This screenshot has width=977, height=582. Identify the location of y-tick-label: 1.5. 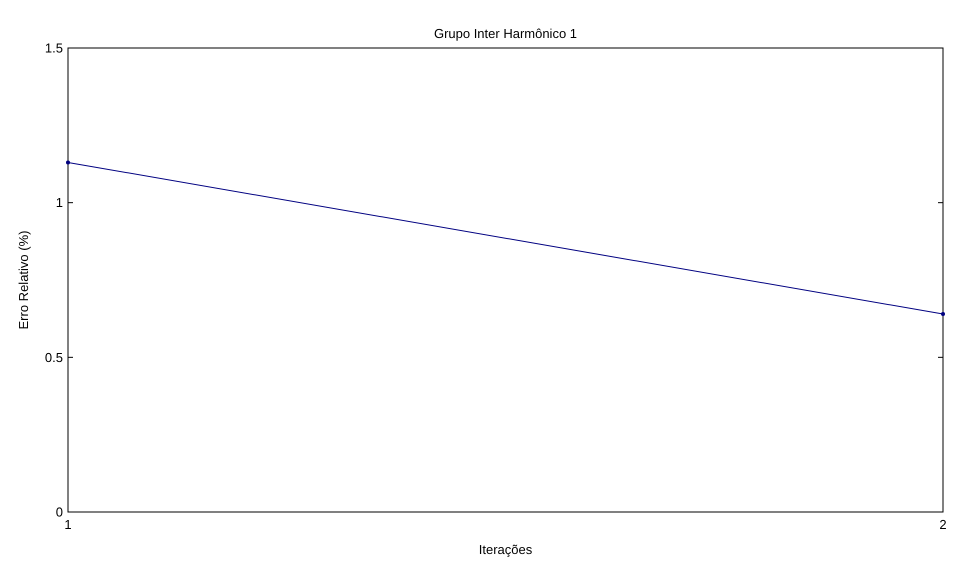
(53, 48).